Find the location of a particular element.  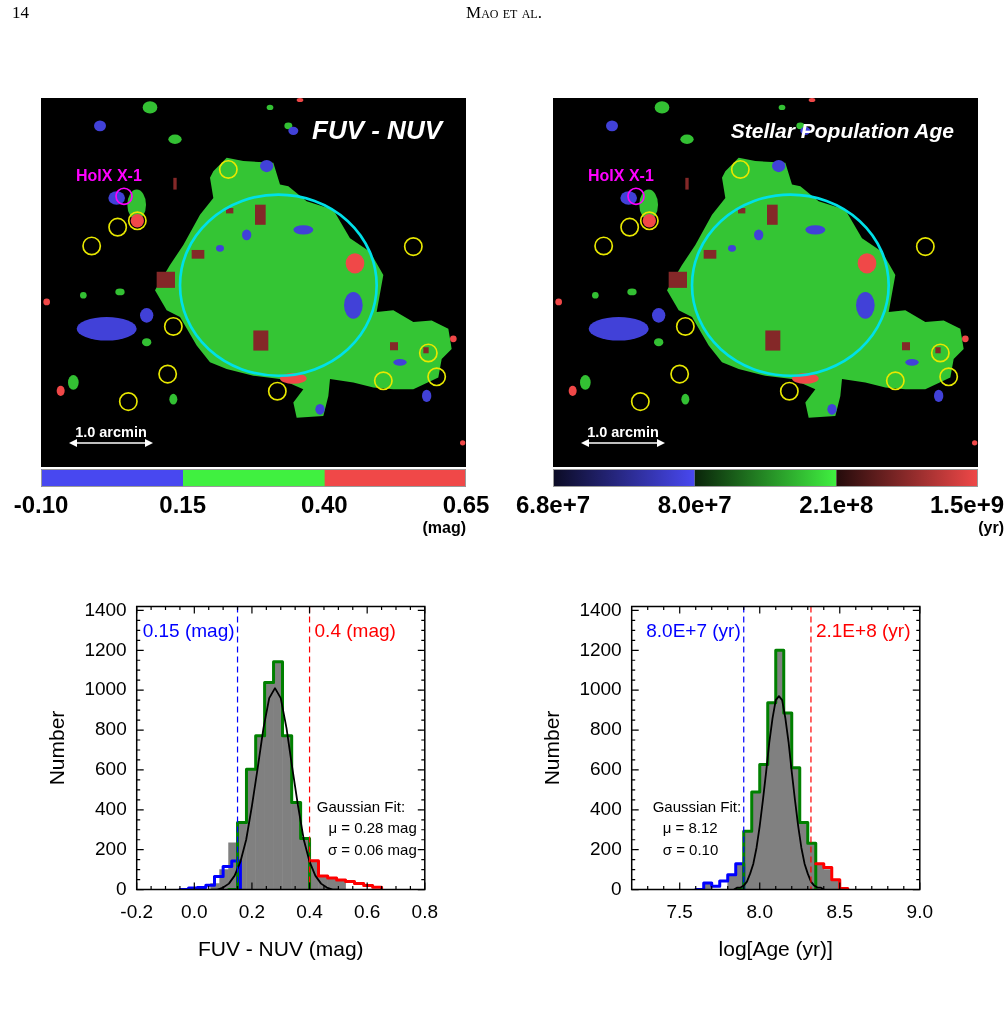

ref-line-label: 0.4 (mag) is located at coordinates (355, 630).